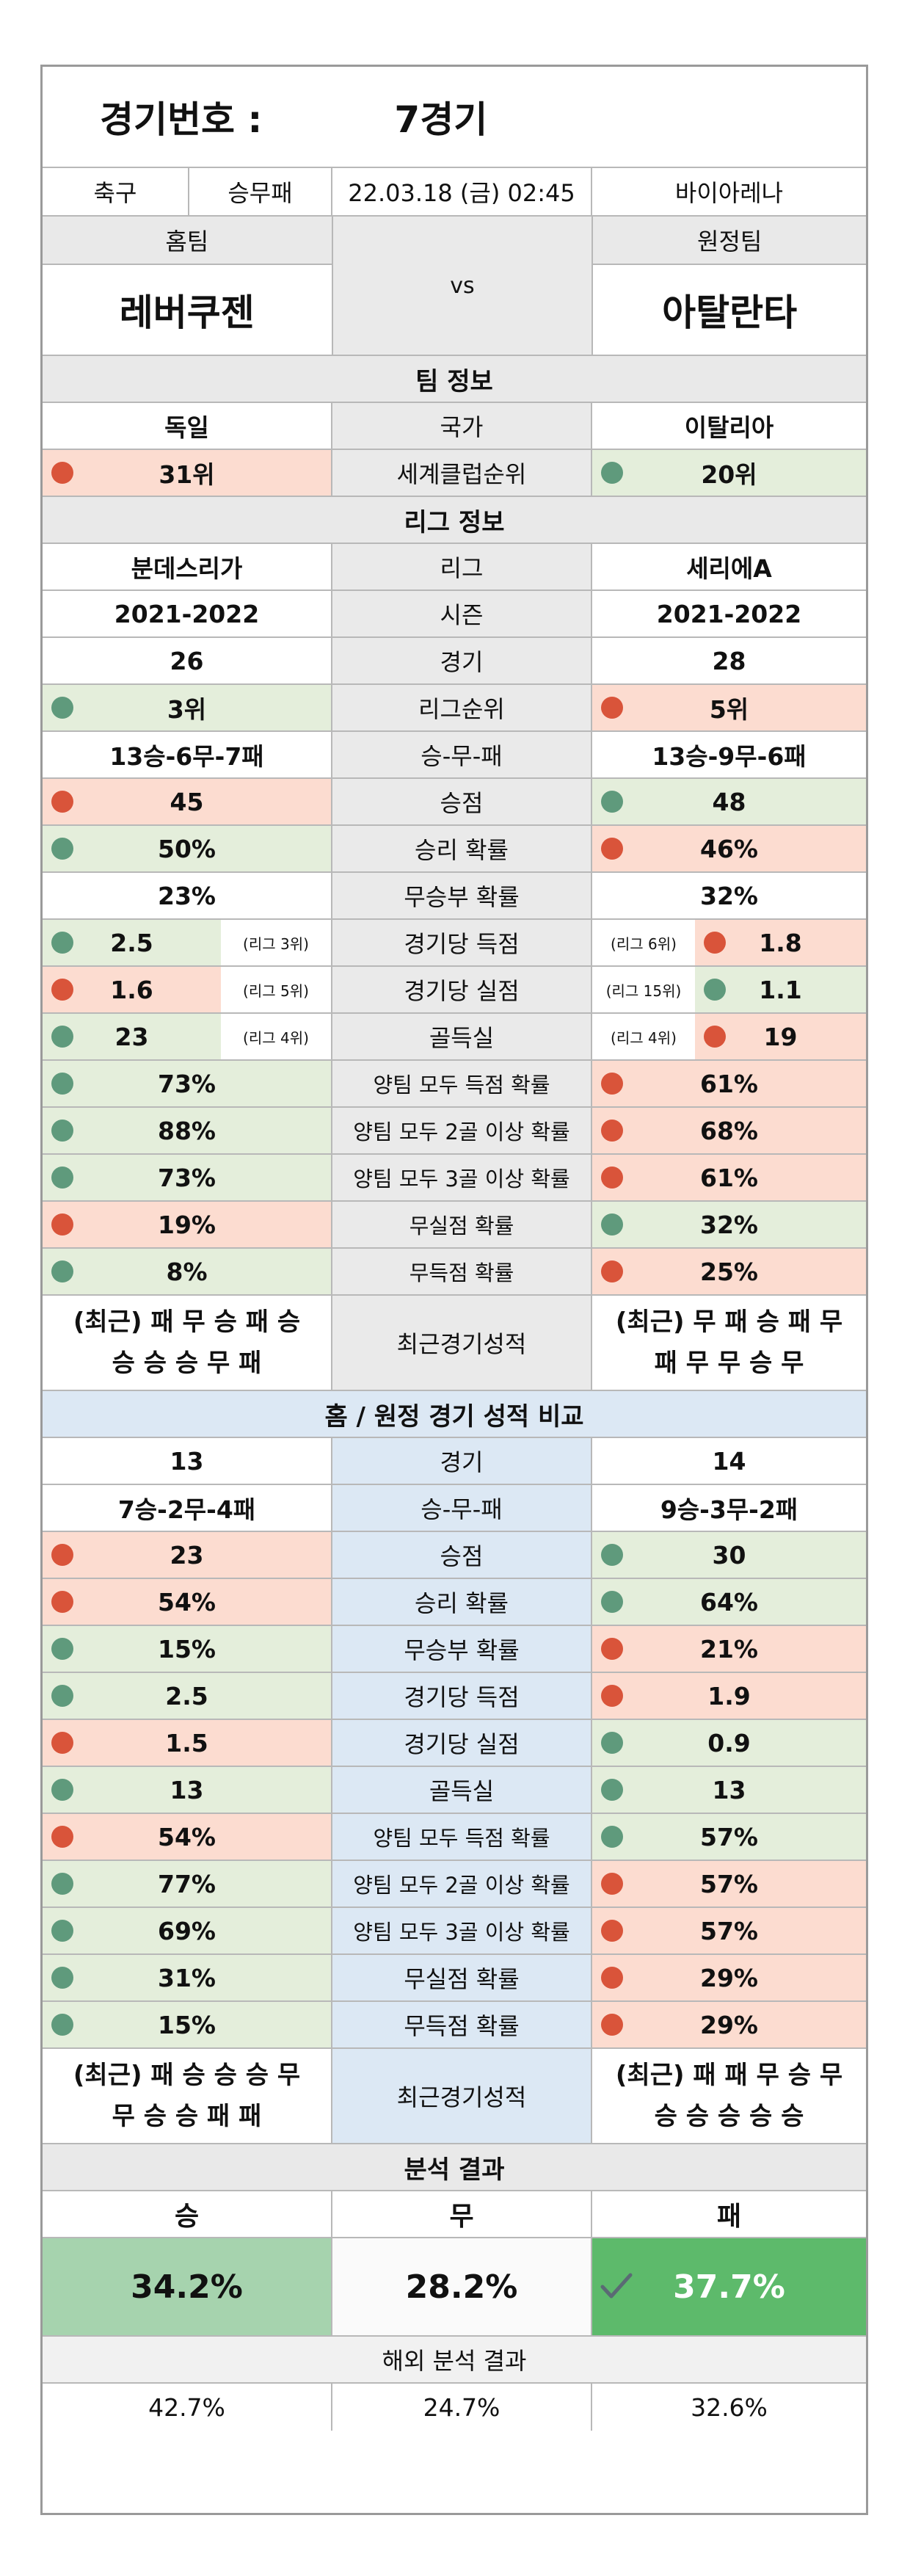 Image resolution: width=910 pixels, height=2576 pixels. I want to click on title-row: 경기번호 : 7경기, so click(454, 118).